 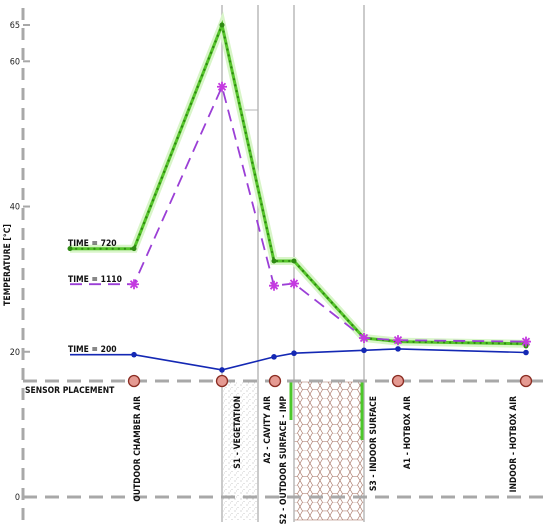 What do you see at coordinates (20, 262) in the screenshot?
I see `y-ticks: 0 20 40 60 65` at bounding box center [20, 262].